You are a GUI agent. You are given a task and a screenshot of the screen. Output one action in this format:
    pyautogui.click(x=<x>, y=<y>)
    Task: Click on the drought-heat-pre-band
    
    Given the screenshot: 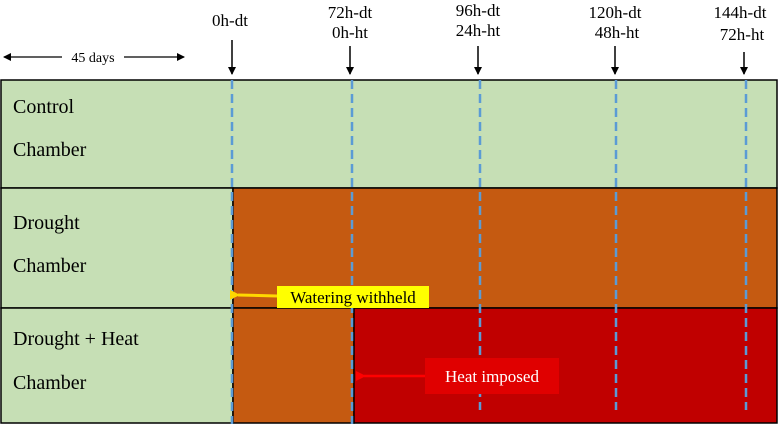 What is the action you would take?
    pyautogui.click(x=117, y=365)
    